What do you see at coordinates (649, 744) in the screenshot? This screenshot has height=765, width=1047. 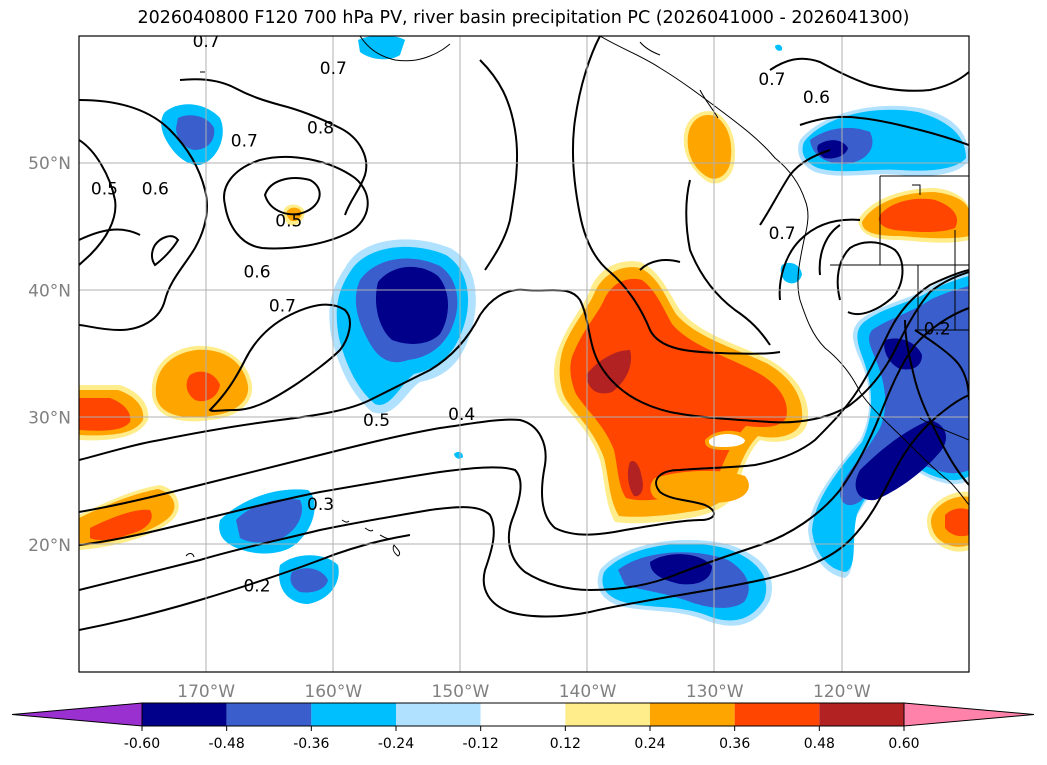 I see `colorbar-tick-label: 0.24` at bounding box center [649, 744].